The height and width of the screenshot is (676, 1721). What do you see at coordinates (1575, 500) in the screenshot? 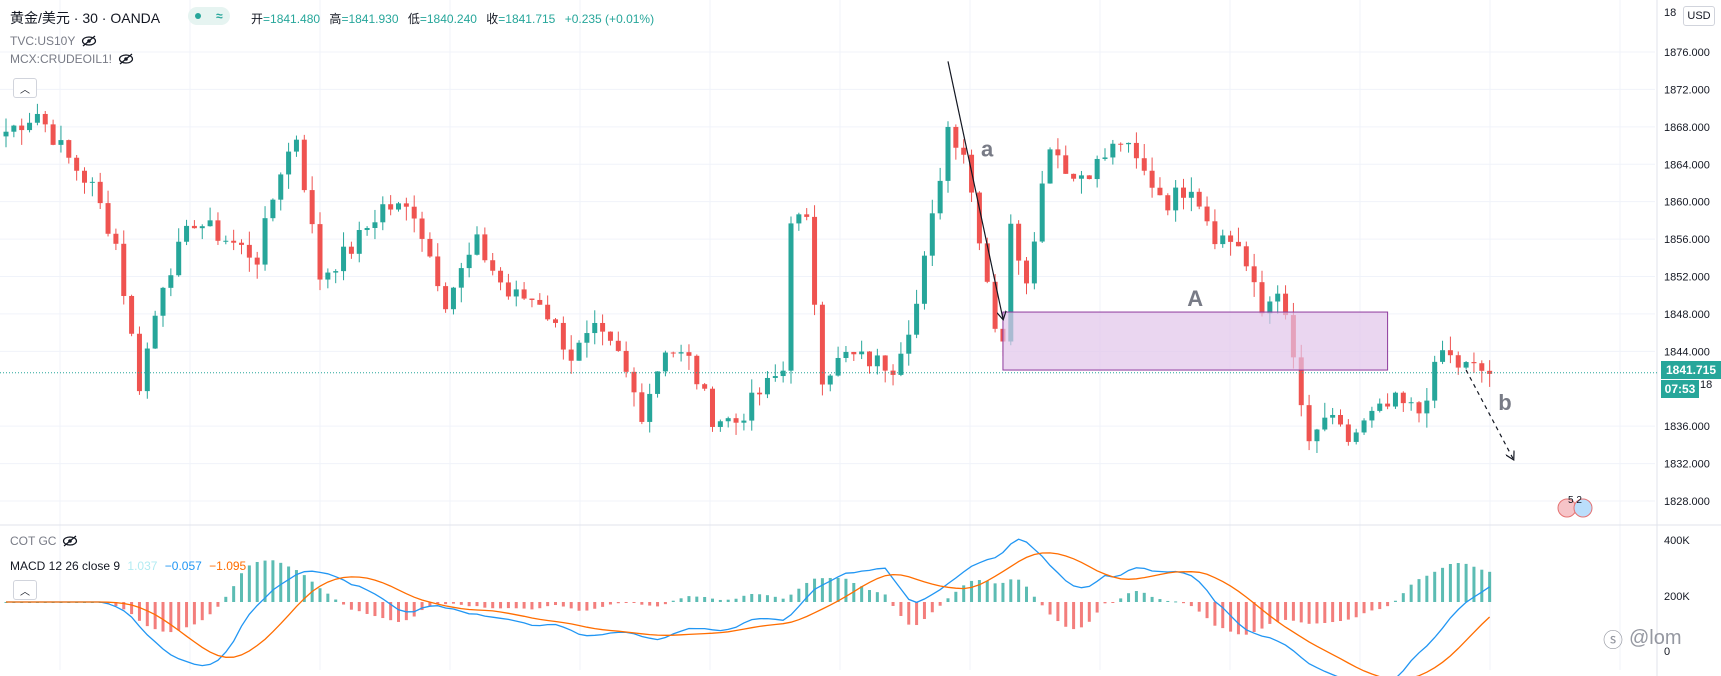
I see `event-badge-text: 5 2` at bounding box center [1575, 500].